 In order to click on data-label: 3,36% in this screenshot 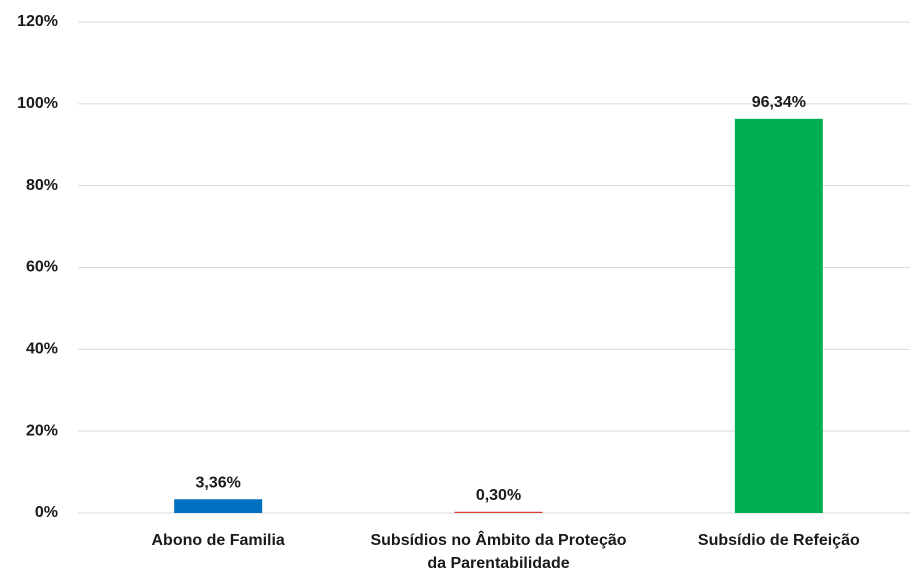, I will do `click(217, 482)`.